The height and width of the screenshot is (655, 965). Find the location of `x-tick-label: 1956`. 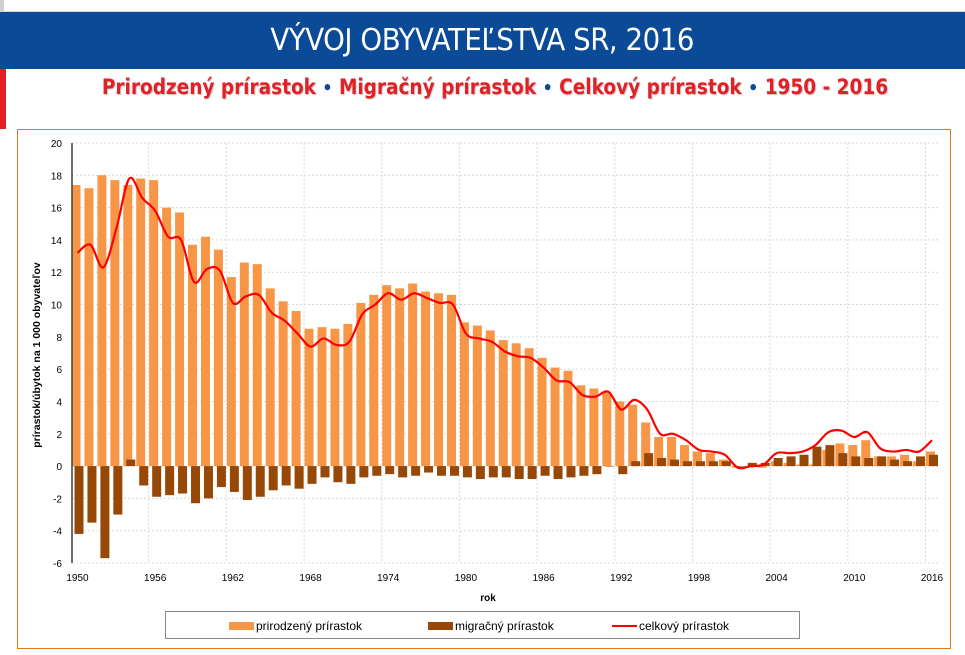

x-tick-label: 1956 is located at coordinates (155, 578).